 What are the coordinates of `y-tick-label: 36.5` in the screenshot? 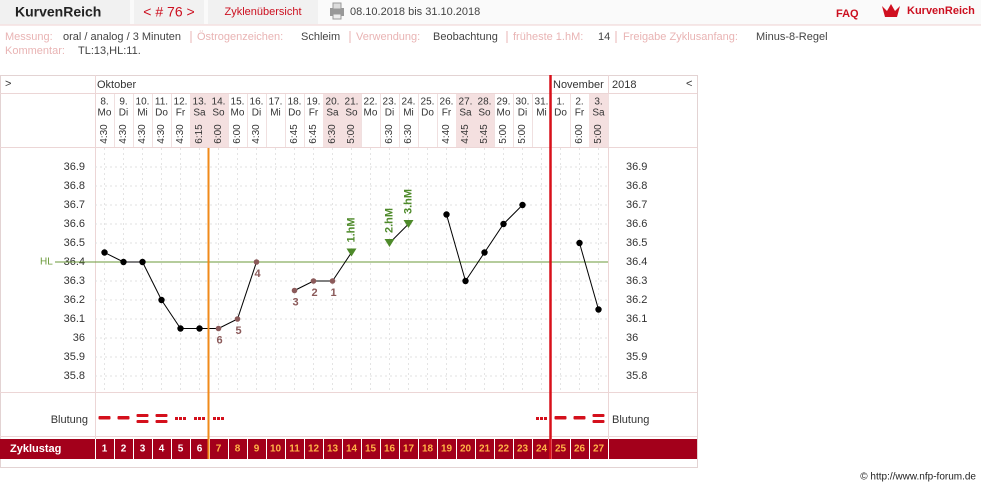 It's located at (74, 243).